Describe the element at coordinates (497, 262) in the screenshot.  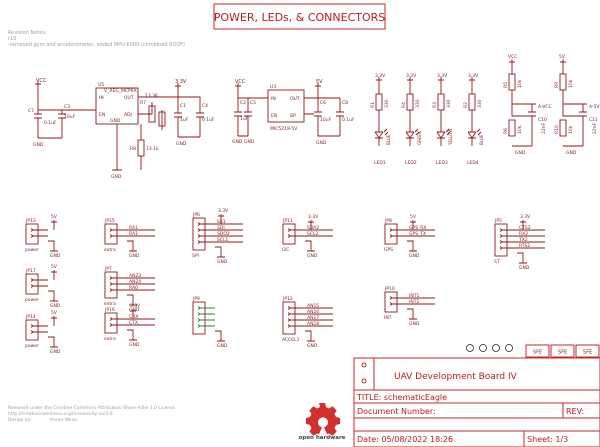
I see `connector-function-label: ST` at that location.